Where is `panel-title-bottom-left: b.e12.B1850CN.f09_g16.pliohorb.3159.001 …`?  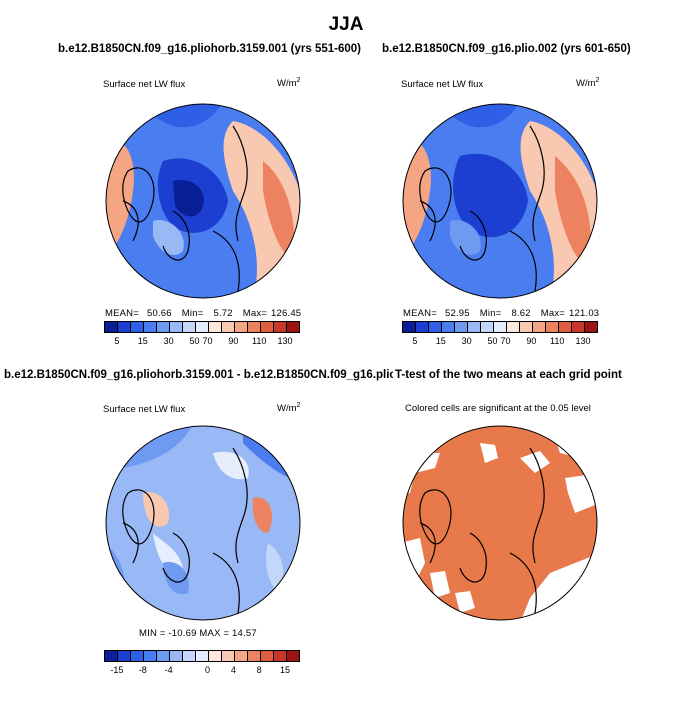
panel-title-bottom-left: b.e12.B1850CN.f09_g16.pliohorb.3159.001 … is located at coordinates (211, 375).